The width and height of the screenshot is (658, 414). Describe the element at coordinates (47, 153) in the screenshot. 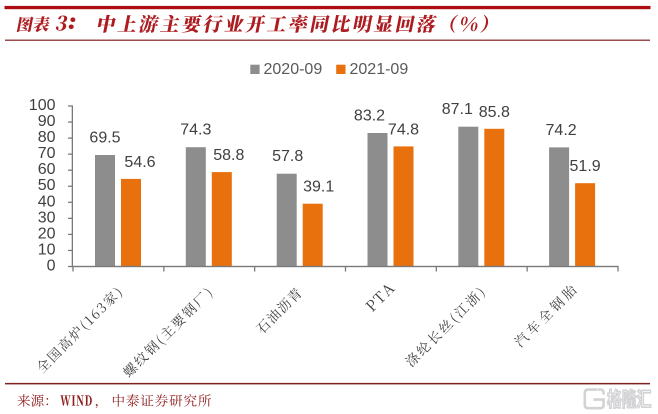

I see `svg-text: 70` at that location.